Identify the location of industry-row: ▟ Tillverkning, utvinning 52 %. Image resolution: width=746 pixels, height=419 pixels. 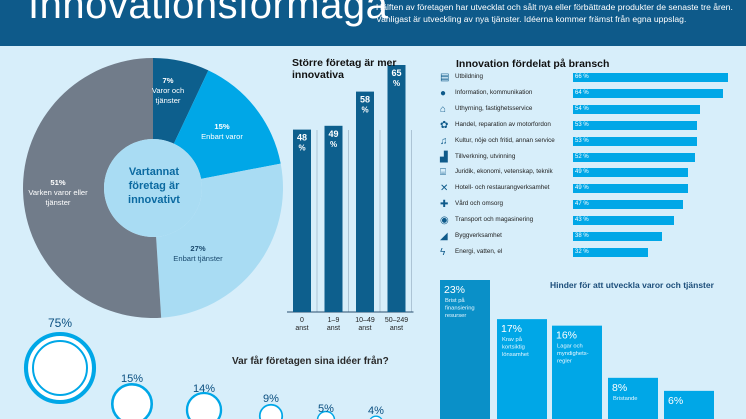
(590, 158).